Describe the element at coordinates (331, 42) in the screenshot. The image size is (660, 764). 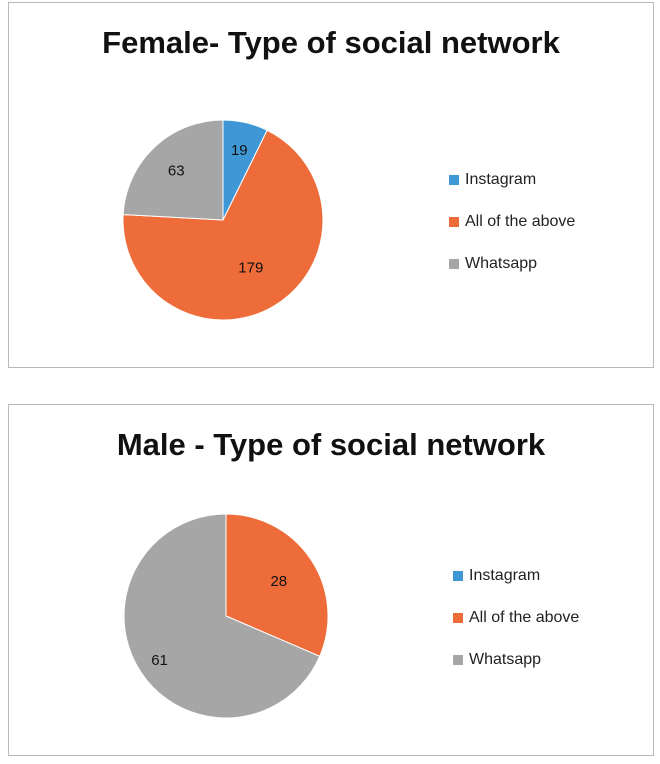
I see `chart-title: Female- Type of social network` at that location.